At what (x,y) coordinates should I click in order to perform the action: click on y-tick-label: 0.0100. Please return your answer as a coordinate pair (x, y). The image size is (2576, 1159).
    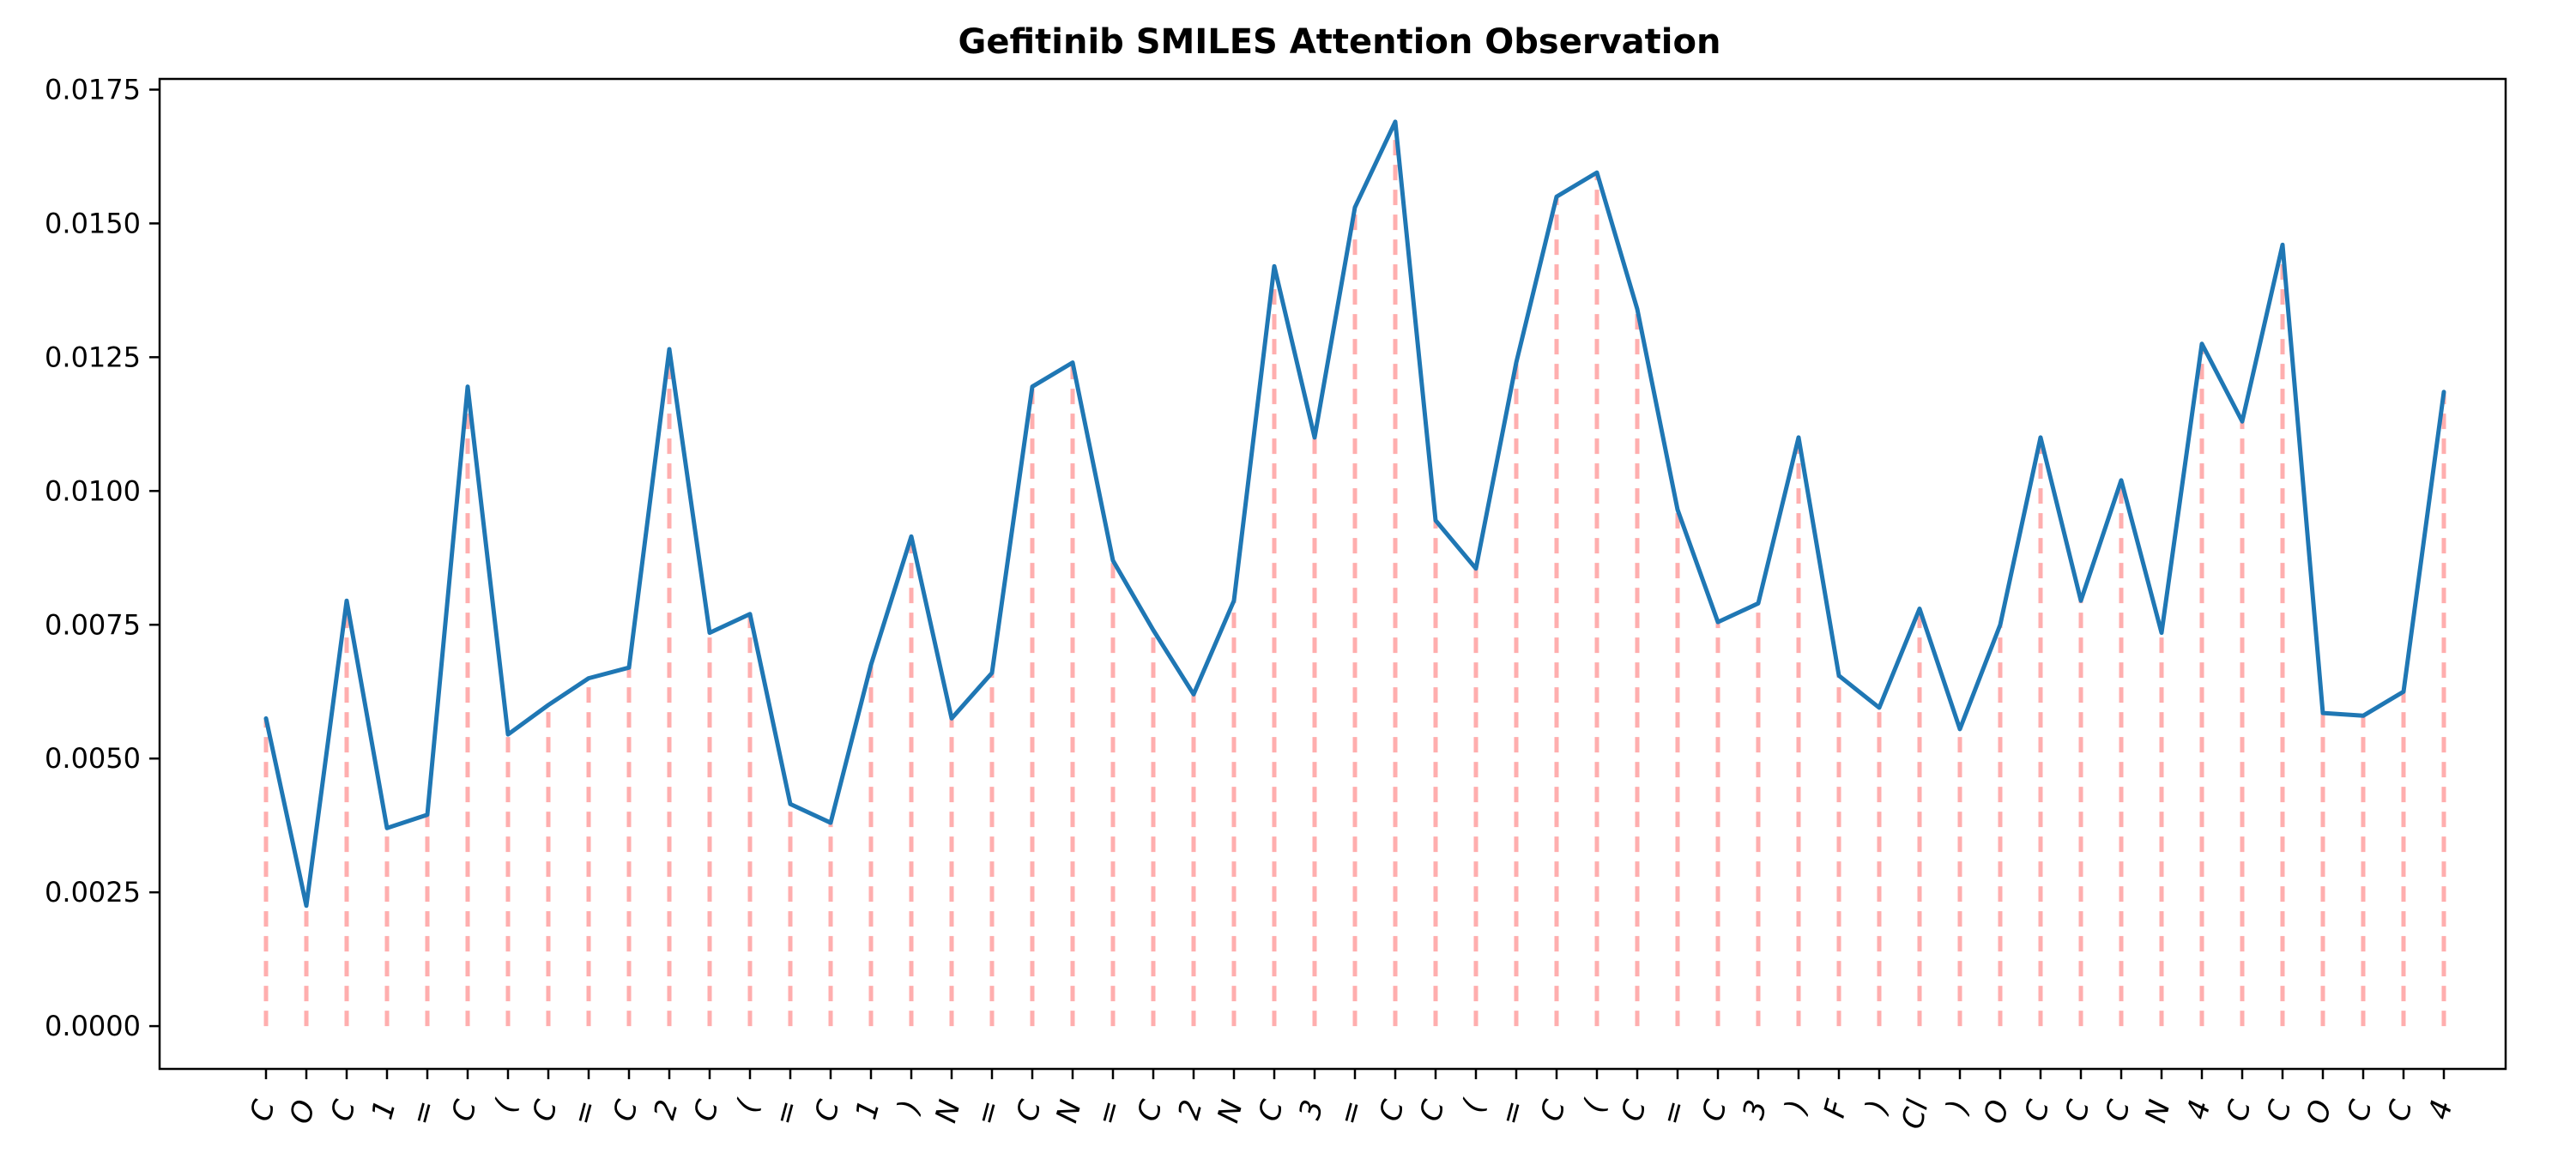
    Looking at the image, I should click on (93, 490).